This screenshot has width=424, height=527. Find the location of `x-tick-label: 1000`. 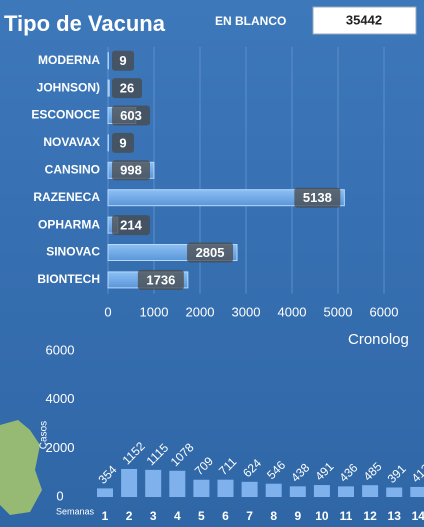

x-tick-label: 1000 is located at coordinates (154, 311).